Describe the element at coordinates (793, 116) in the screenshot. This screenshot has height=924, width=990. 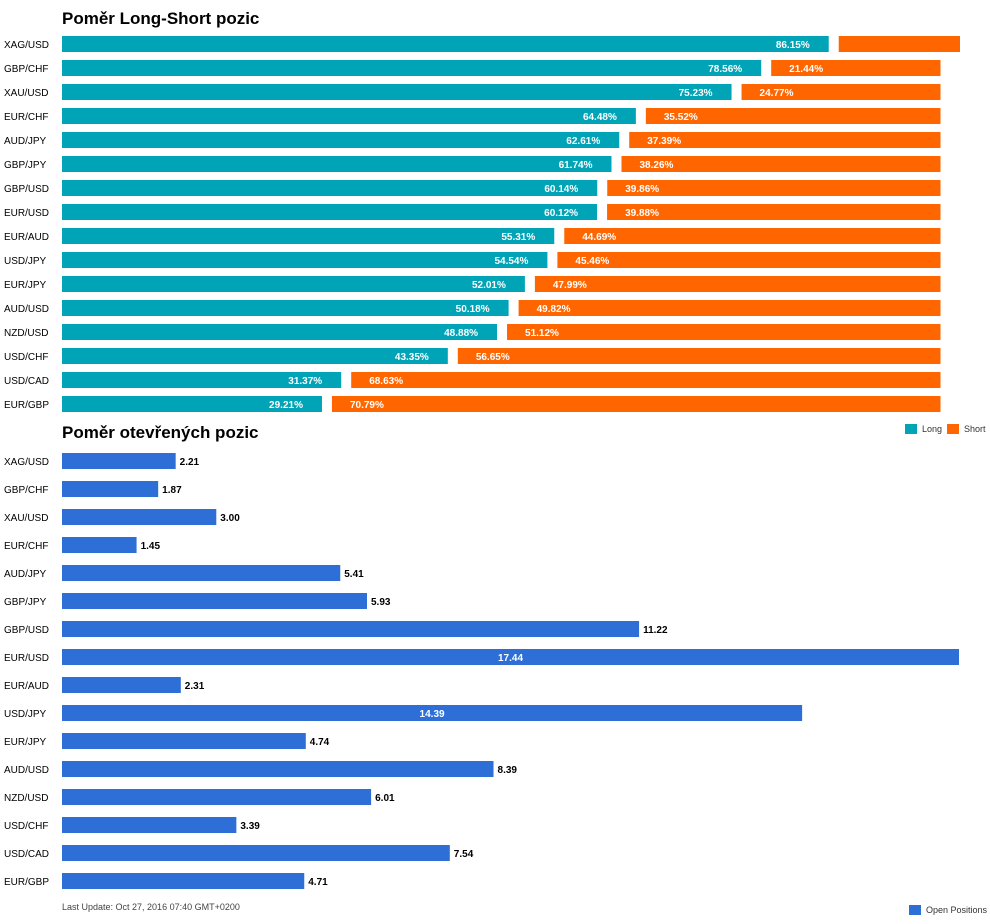
I see `short-bar-eur-chf` at that location.